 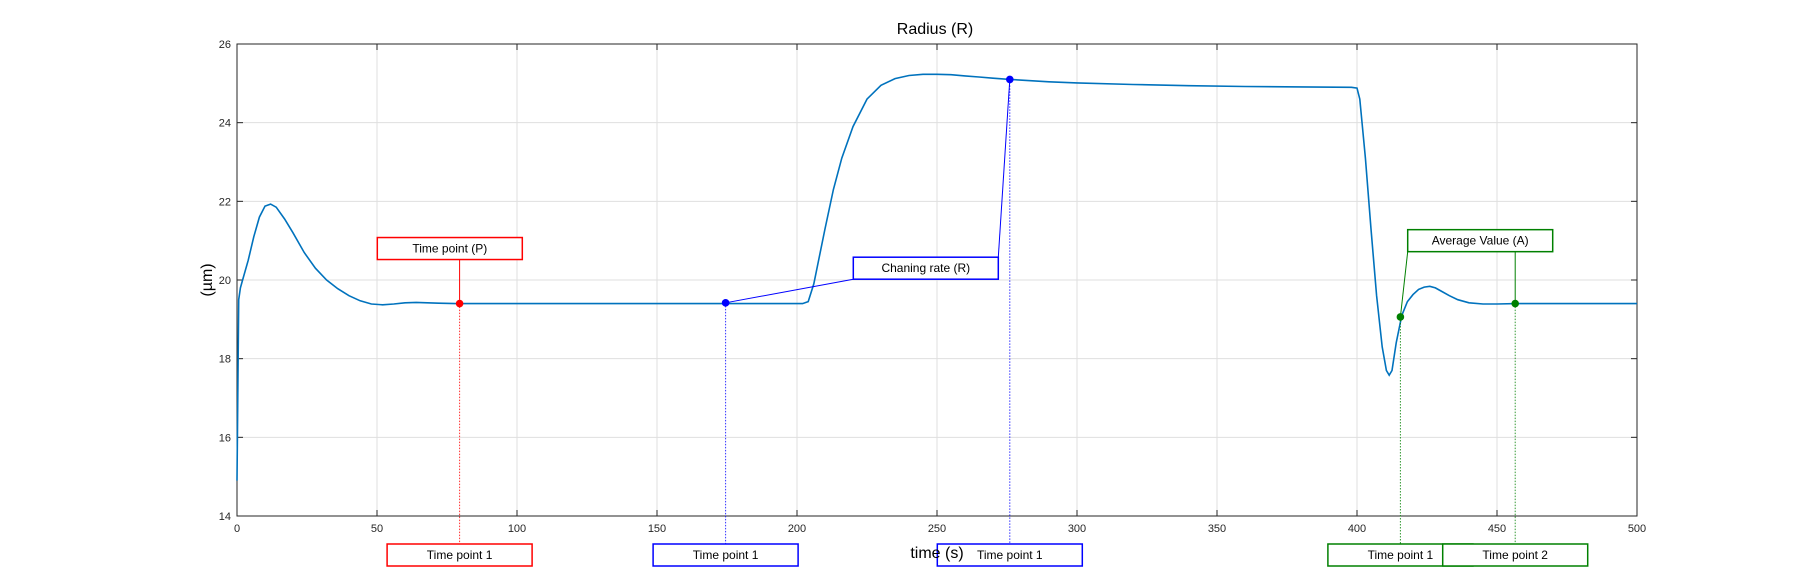 I want to click on chart-title: Radius (R), so click(x=935, y=29).